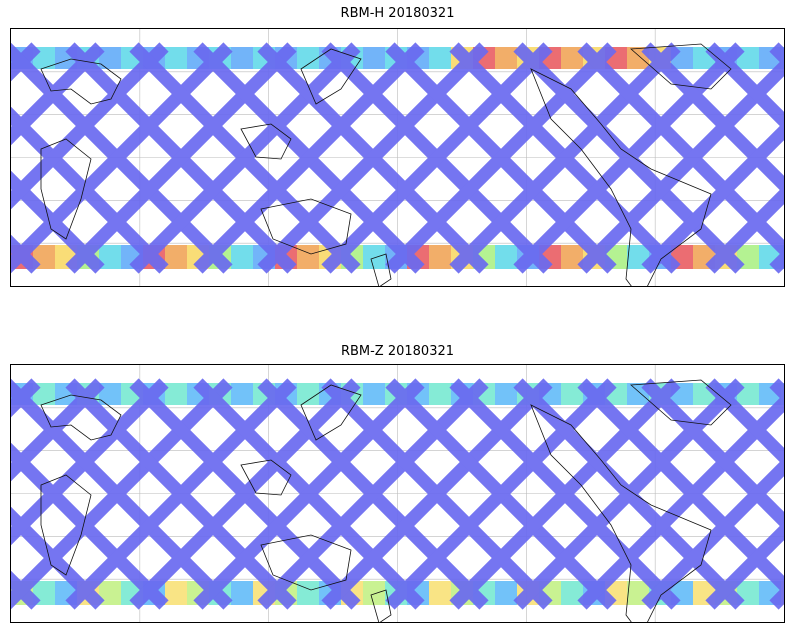 The image size is (794, 633). Describe the element at coordinates (397, 351) in the screenshot. I see `panel-title-rbm-z: RBM-Z 20180321` at that location.